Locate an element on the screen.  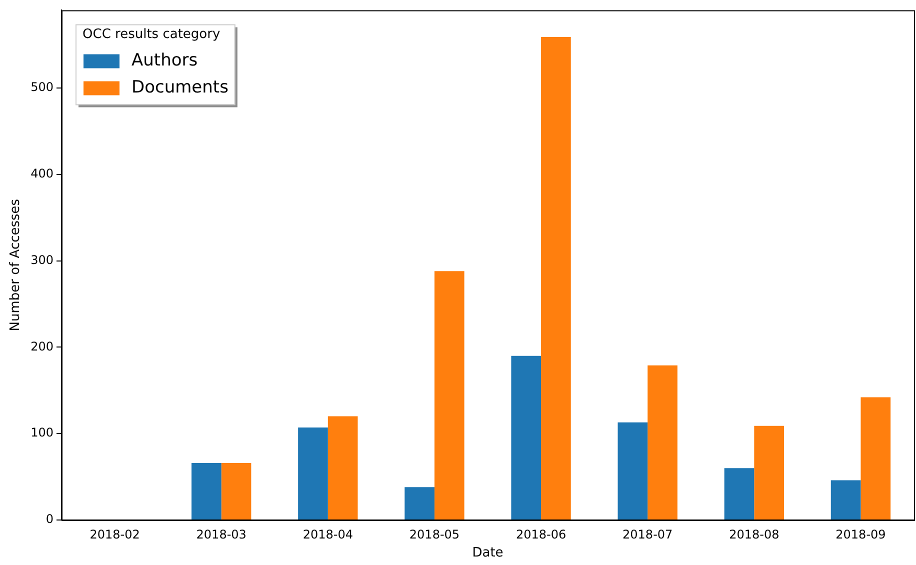
x-tick-label: 2018-02 is located at coordinates (115, 534).